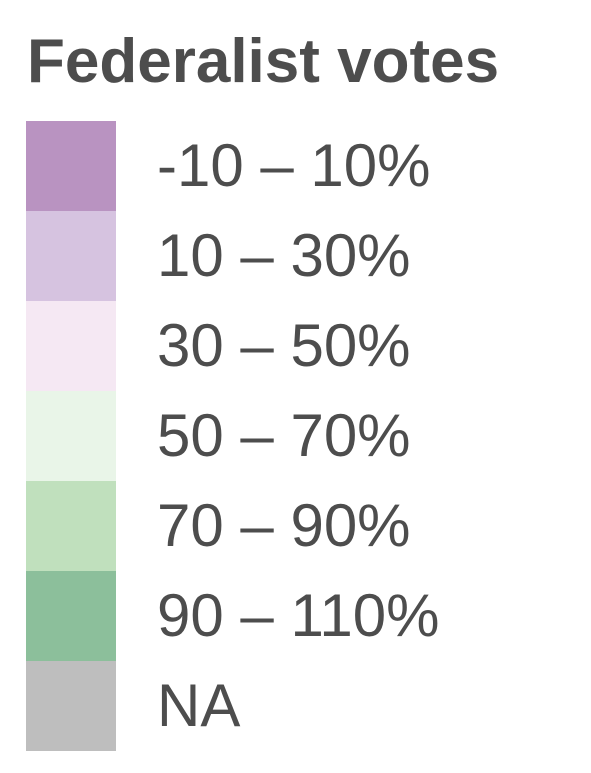 The height and width of the screenshot is (773, 591). I want to click on legend-item-label: -10 – 10%, so click(294, 166).